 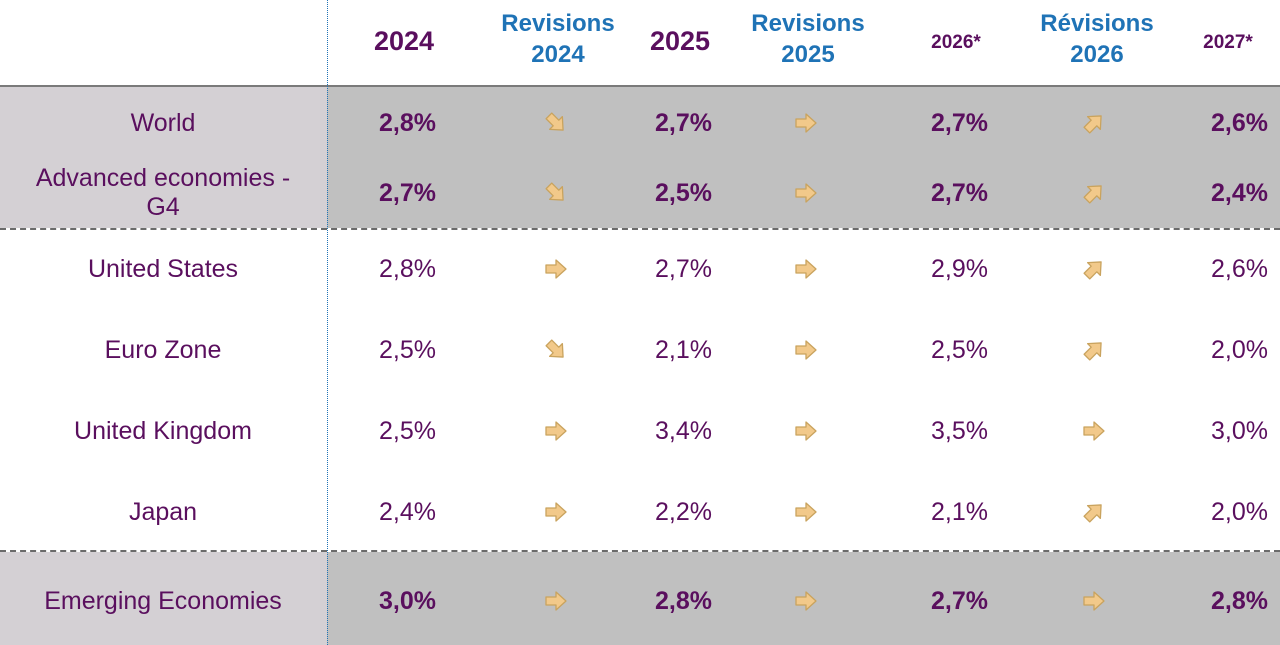 What do you see at coordinates (640, 551) in the screenshot?
I see `separator-emerging` at bounding box center [640, 551].